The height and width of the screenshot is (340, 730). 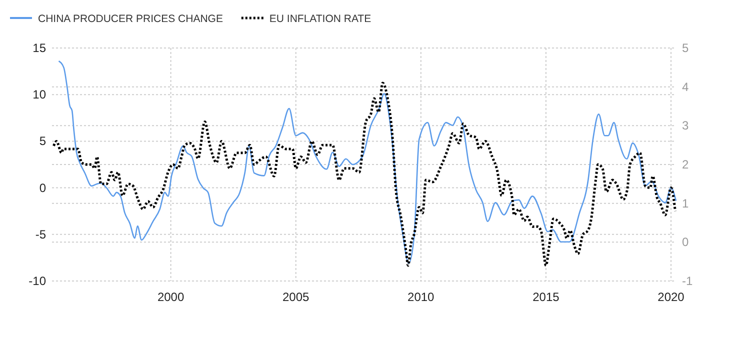 I want to click on y2-tick-label: 4, so click(x=685, y=87).